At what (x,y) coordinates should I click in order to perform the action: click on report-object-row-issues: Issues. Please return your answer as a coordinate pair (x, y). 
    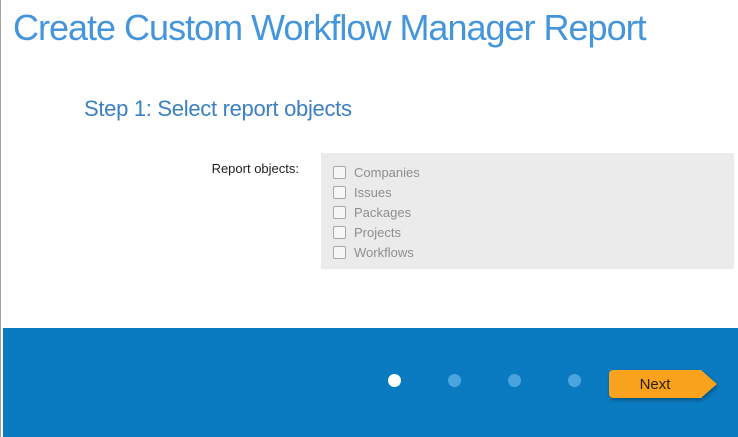
    Looking at the image, I should click on (533, 192).